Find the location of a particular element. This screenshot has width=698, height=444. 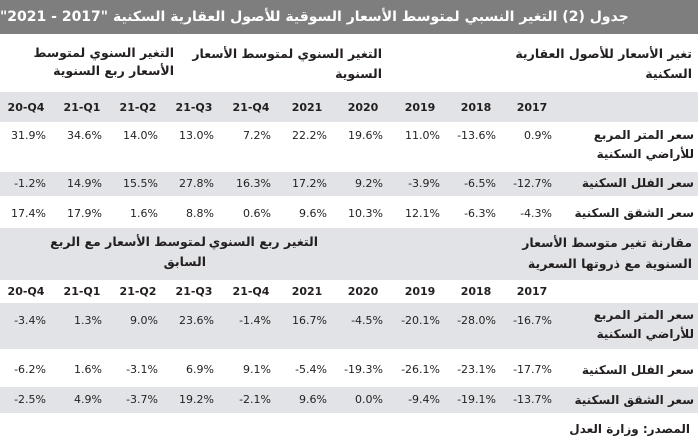

bottom-cell: -5.4% is located at coordinates (311, 369).